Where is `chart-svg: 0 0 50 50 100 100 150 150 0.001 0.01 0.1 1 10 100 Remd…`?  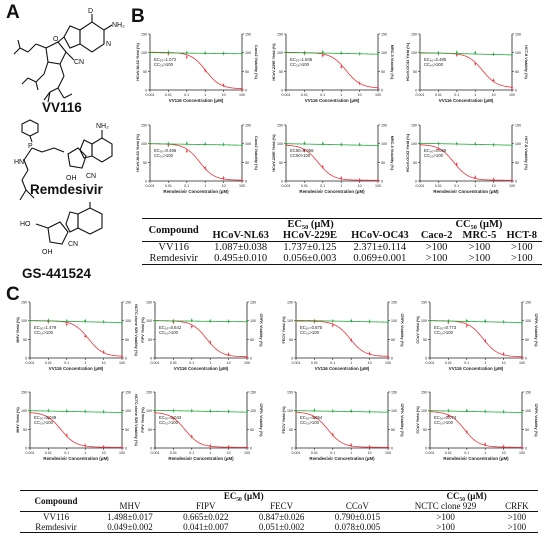 chart-svg: 0 0 50 50 100 100 150 150 0.001 0.01 0.1 1 10 100 Remd… is located at coordinates (77, 426).